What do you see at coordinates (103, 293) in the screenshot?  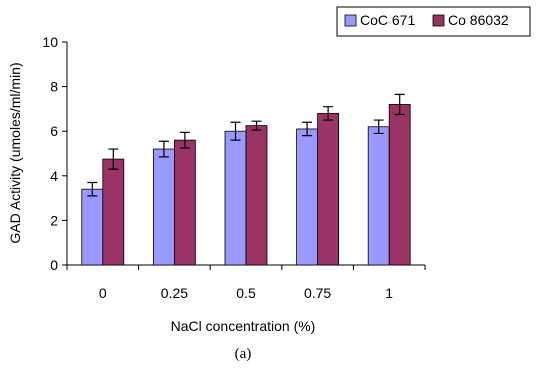 I see `x-tick-label-0: 0` at bounding box center [103, 293].